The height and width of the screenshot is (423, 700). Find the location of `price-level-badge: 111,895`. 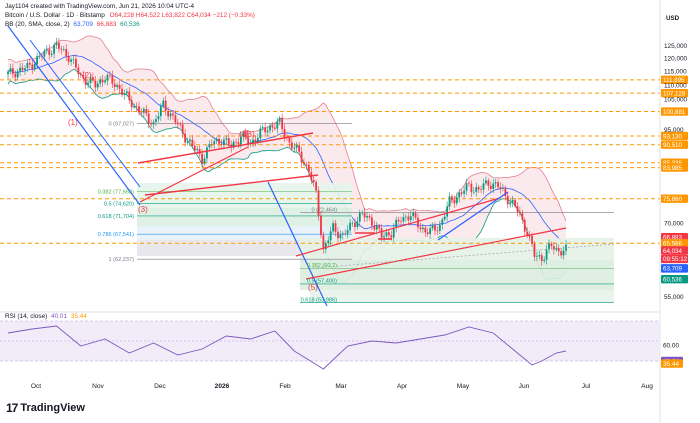

price-level-badge: 111,895 is located at coordinates (674, 79).